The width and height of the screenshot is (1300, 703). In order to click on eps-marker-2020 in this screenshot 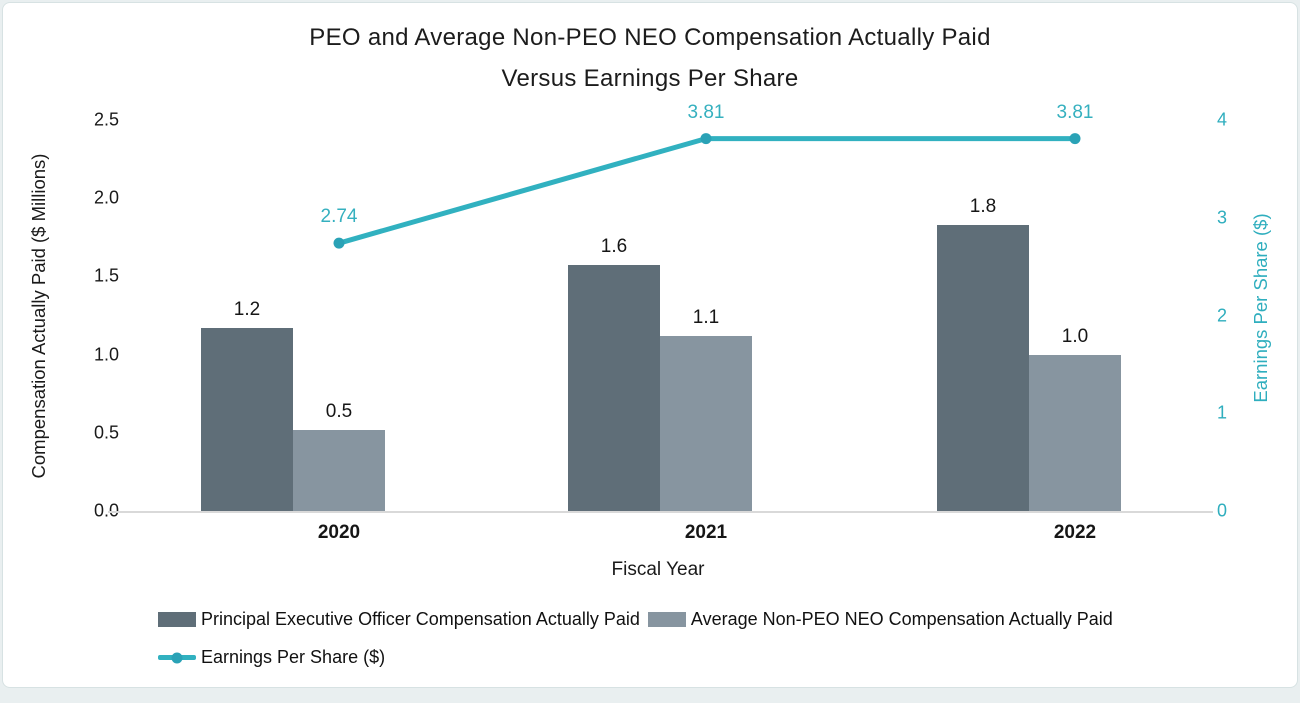, I will do `click(339, 243)`.